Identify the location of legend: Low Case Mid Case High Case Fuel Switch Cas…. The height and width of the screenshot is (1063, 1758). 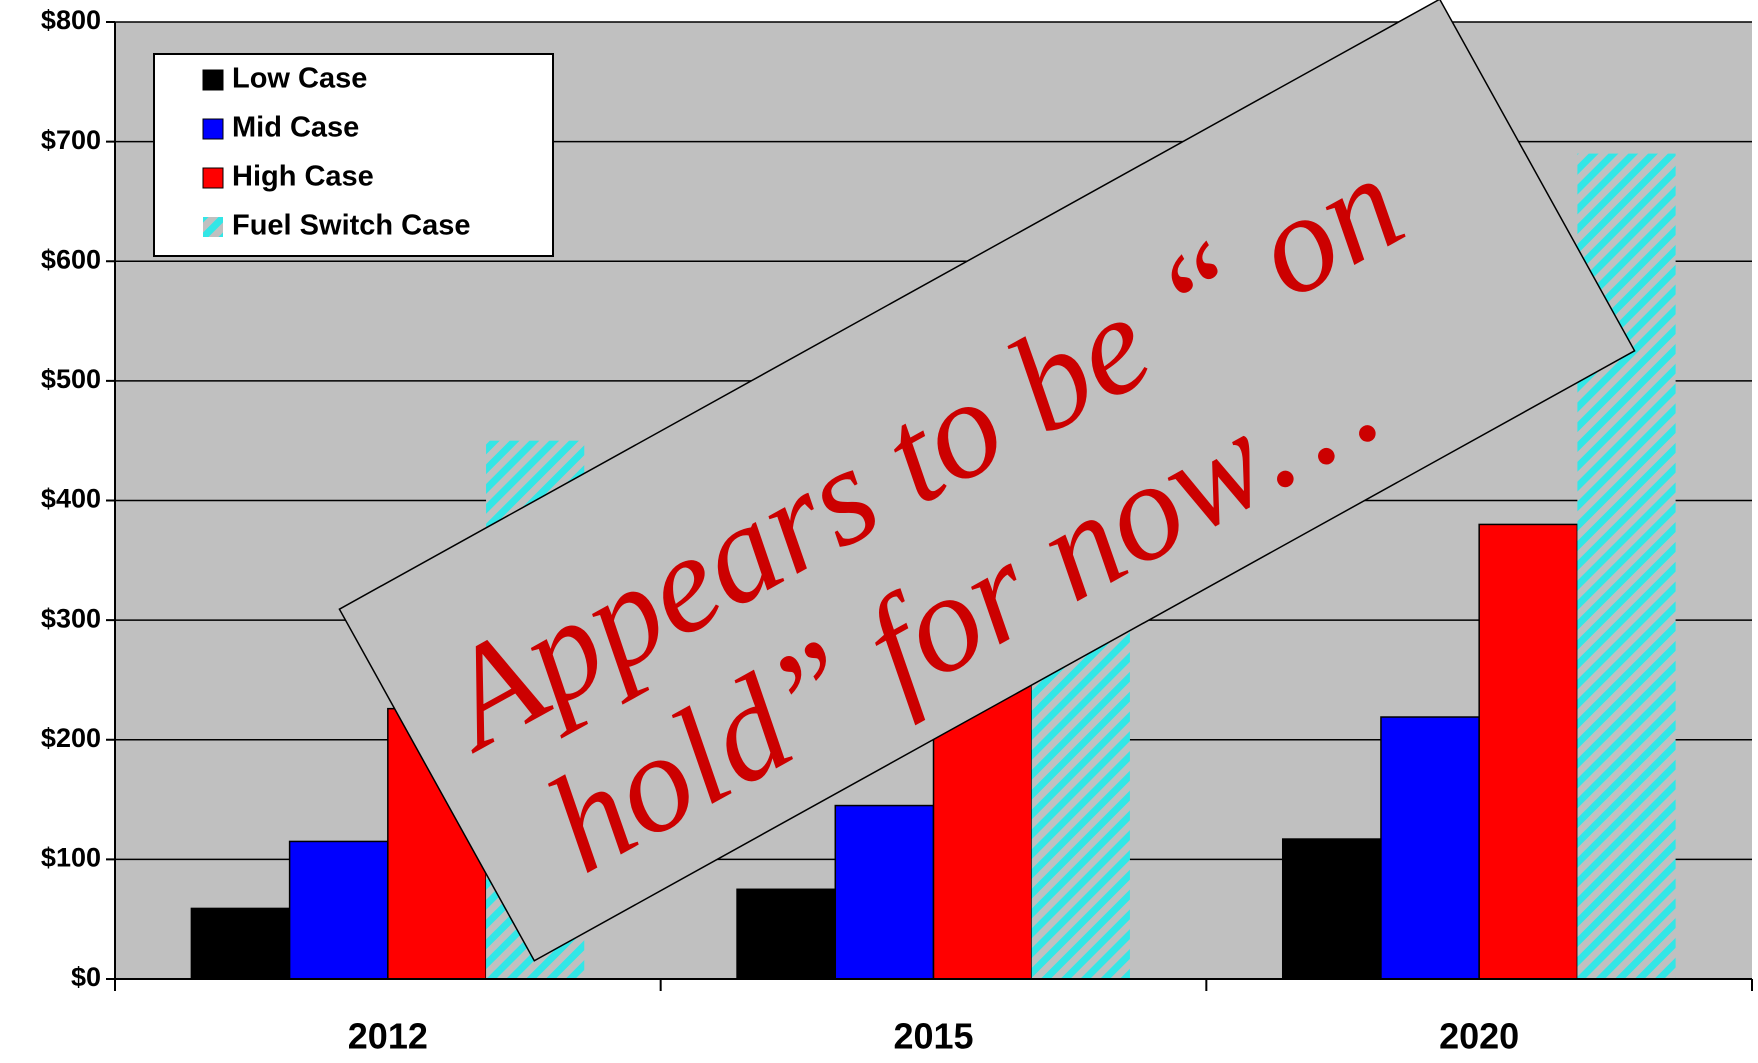
(353, 155).